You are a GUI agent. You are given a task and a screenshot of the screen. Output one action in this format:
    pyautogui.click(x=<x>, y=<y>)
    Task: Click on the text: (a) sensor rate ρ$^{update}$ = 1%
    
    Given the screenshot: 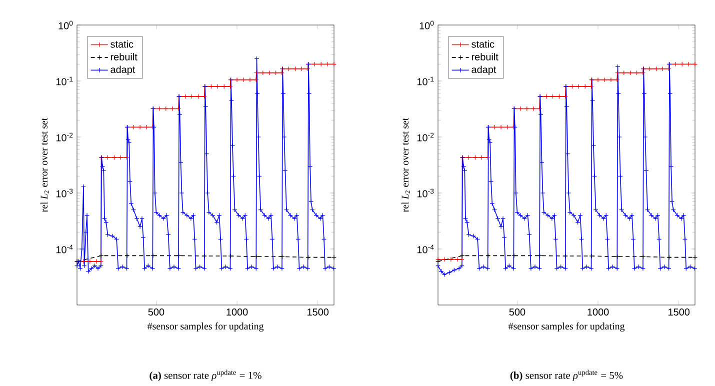 What is the action you would take?
    pyautogui.click(x=206, y=376)
    